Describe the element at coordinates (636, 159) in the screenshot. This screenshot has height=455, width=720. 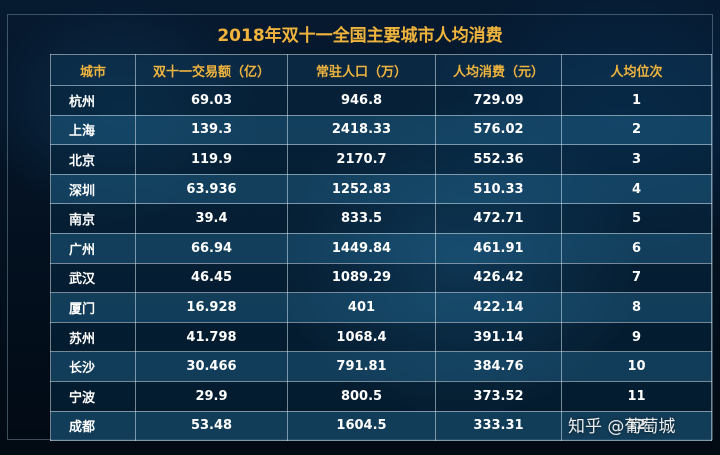
I see `cell-rank: 3` at that location.